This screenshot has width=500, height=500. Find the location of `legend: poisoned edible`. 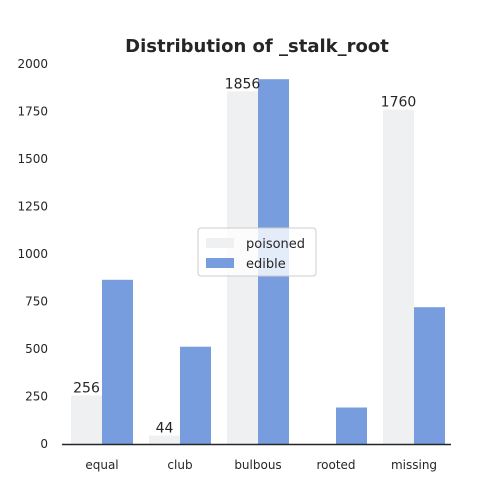

legend: poisoned edible is located at coordinates (257, 252).